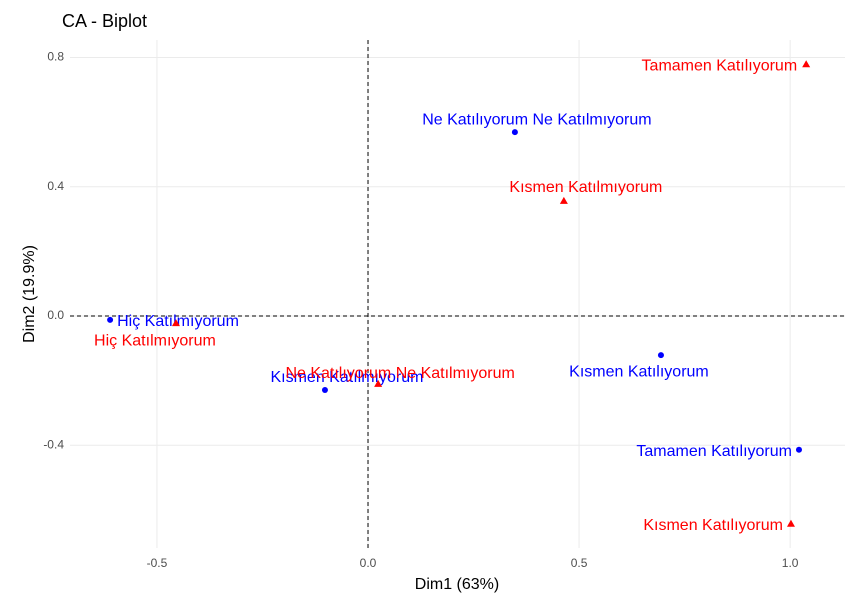 Image resolution: width=855 pixels, height=604 pixels. I want to click on x-tick-label: 1.0, so click(790, 563).